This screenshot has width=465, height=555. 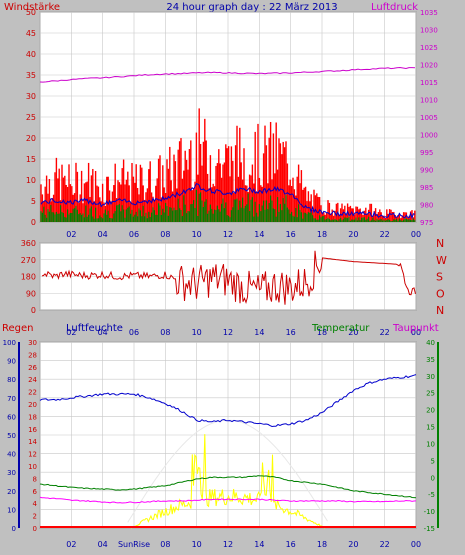 I want to click on pressure-axis-title: Luftdruck, so click(x=394, y=7).